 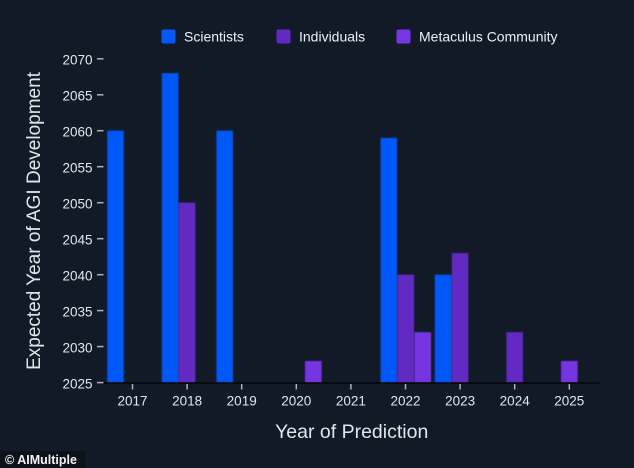 I want to click on svg-text: 2040, so click(x=77, y=275).